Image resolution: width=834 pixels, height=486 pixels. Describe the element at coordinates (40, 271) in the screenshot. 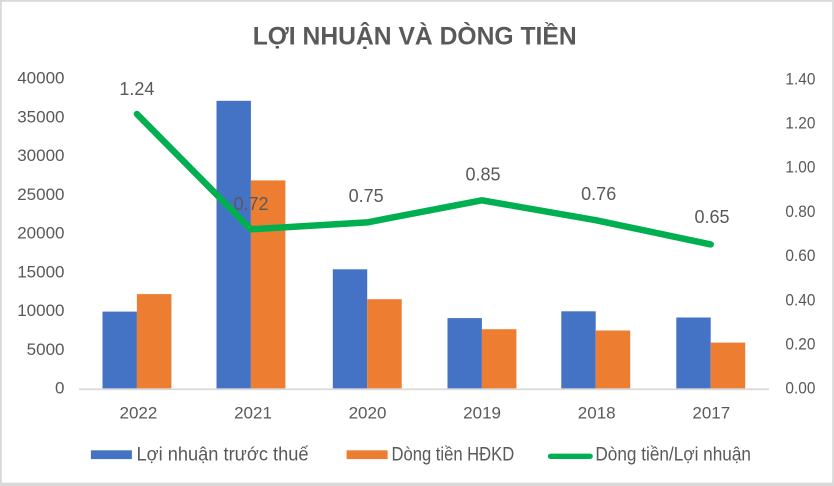

I see `svg-text: 15000` at that location.